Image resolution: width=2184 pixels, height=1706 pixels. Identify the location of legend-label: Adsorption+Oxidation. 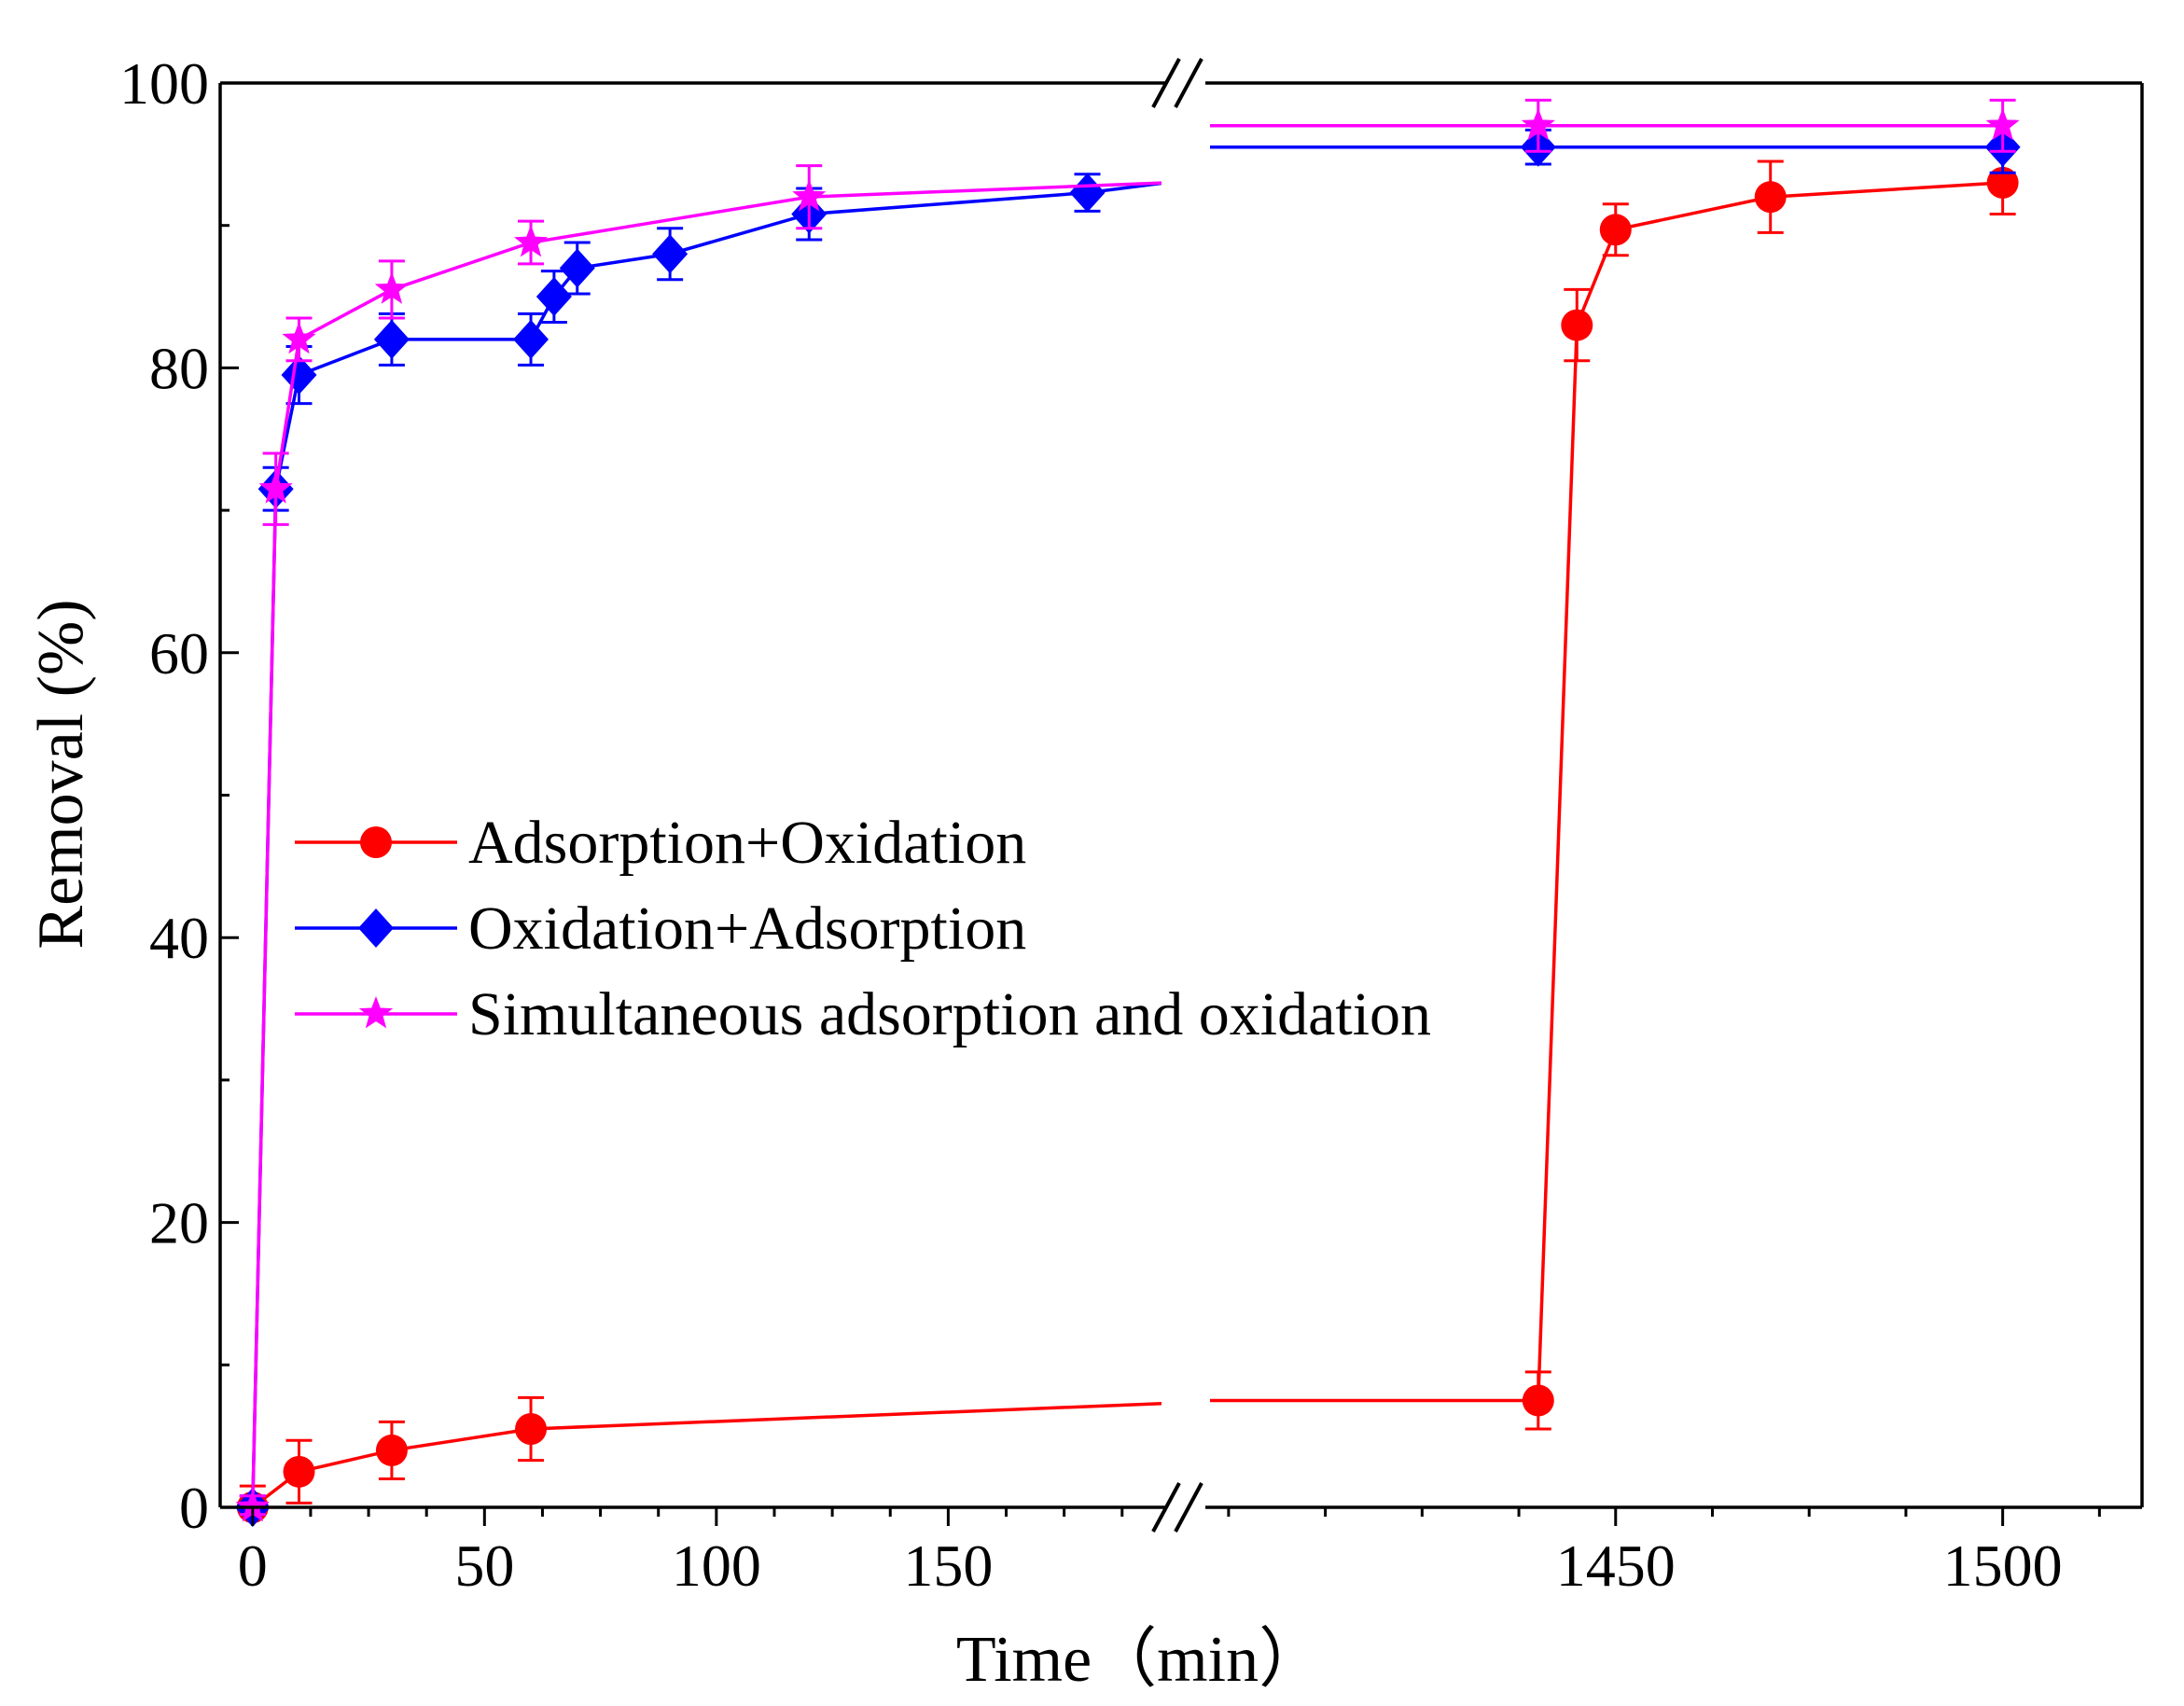
(747, 843).